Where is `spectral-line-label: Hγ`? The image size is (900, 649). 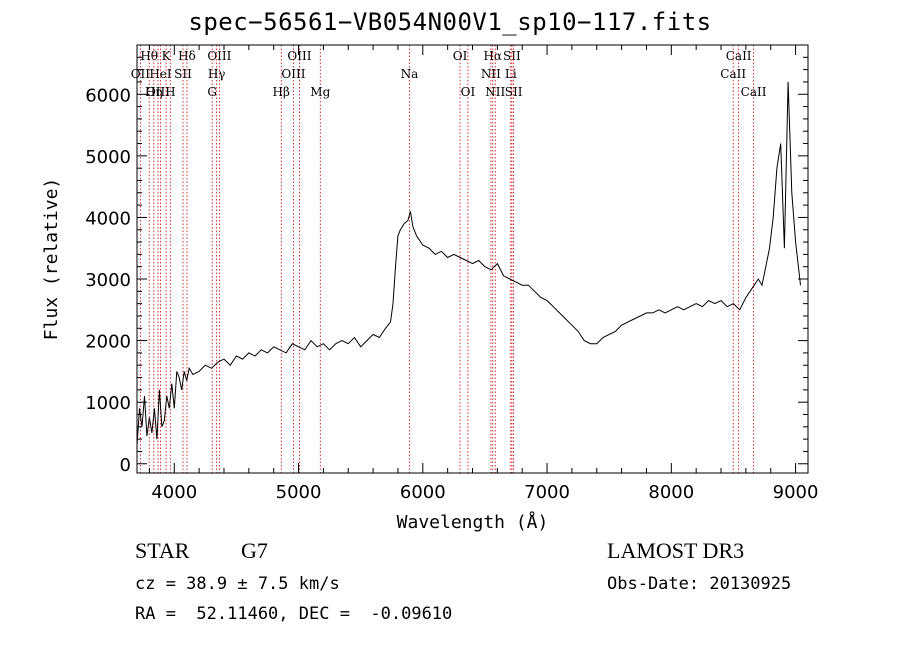
spectral-line-label: Hγ is located at coordinates (217, 74).